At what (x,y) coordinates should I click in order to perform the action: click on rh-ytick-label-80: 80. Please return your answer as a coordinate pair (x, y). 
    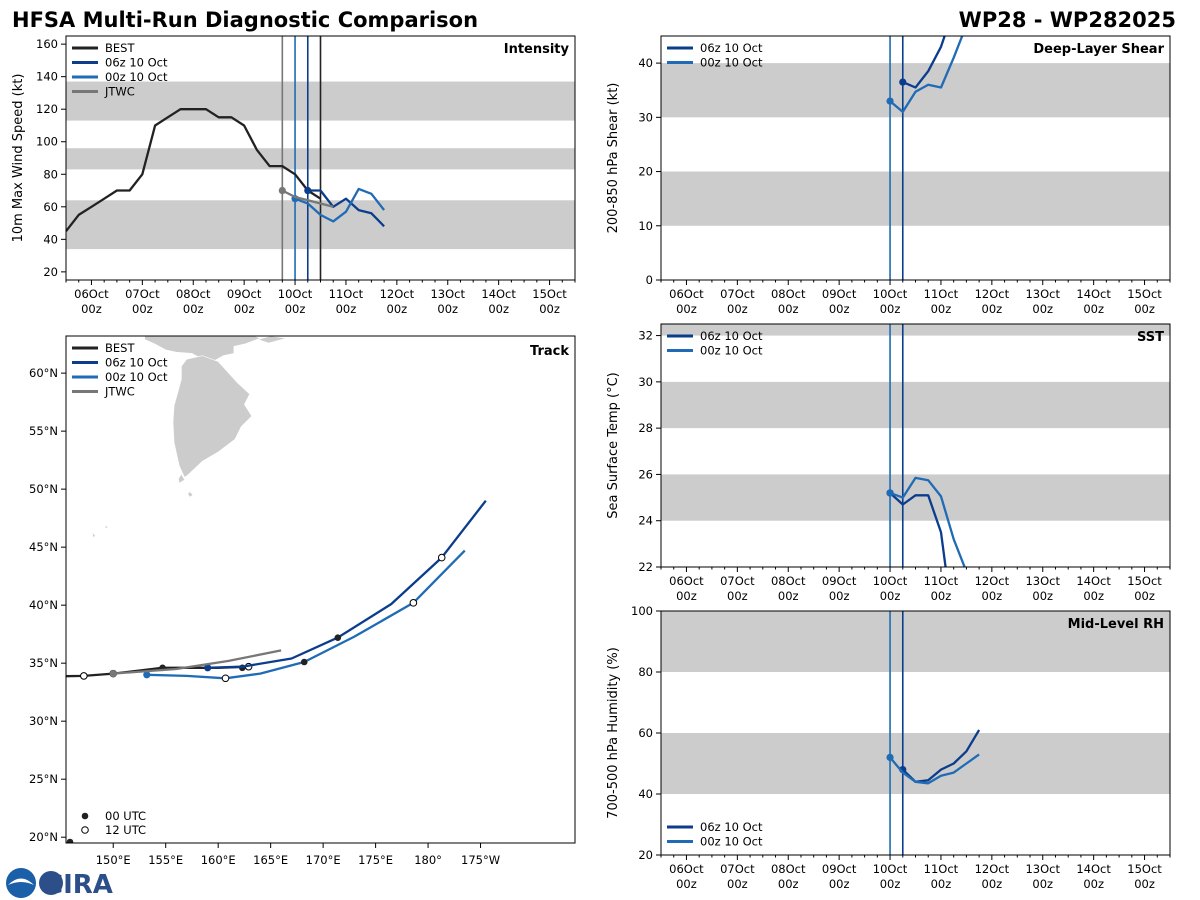
    Looking at the image, I should click on (645, 672).